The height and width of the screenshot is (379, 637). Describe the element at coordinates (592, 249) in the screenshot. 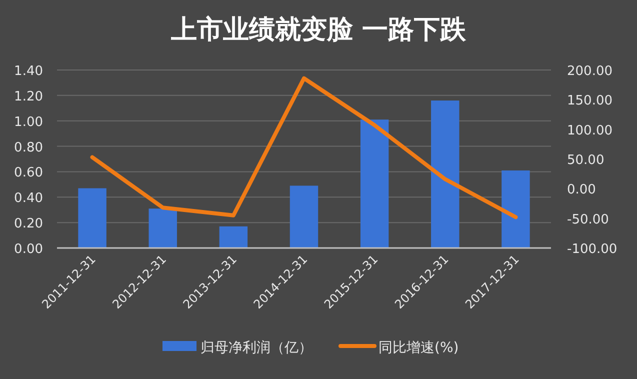

I see `y2-tick-label: -100.00` at that location.